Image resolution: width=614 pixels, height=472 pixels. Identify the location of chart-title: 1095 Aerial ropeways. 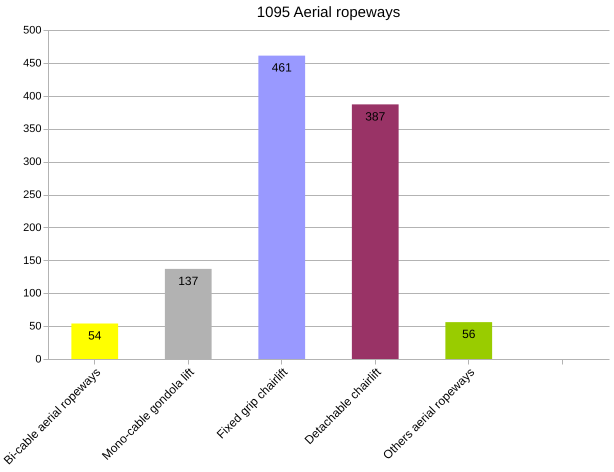
(328, 12).